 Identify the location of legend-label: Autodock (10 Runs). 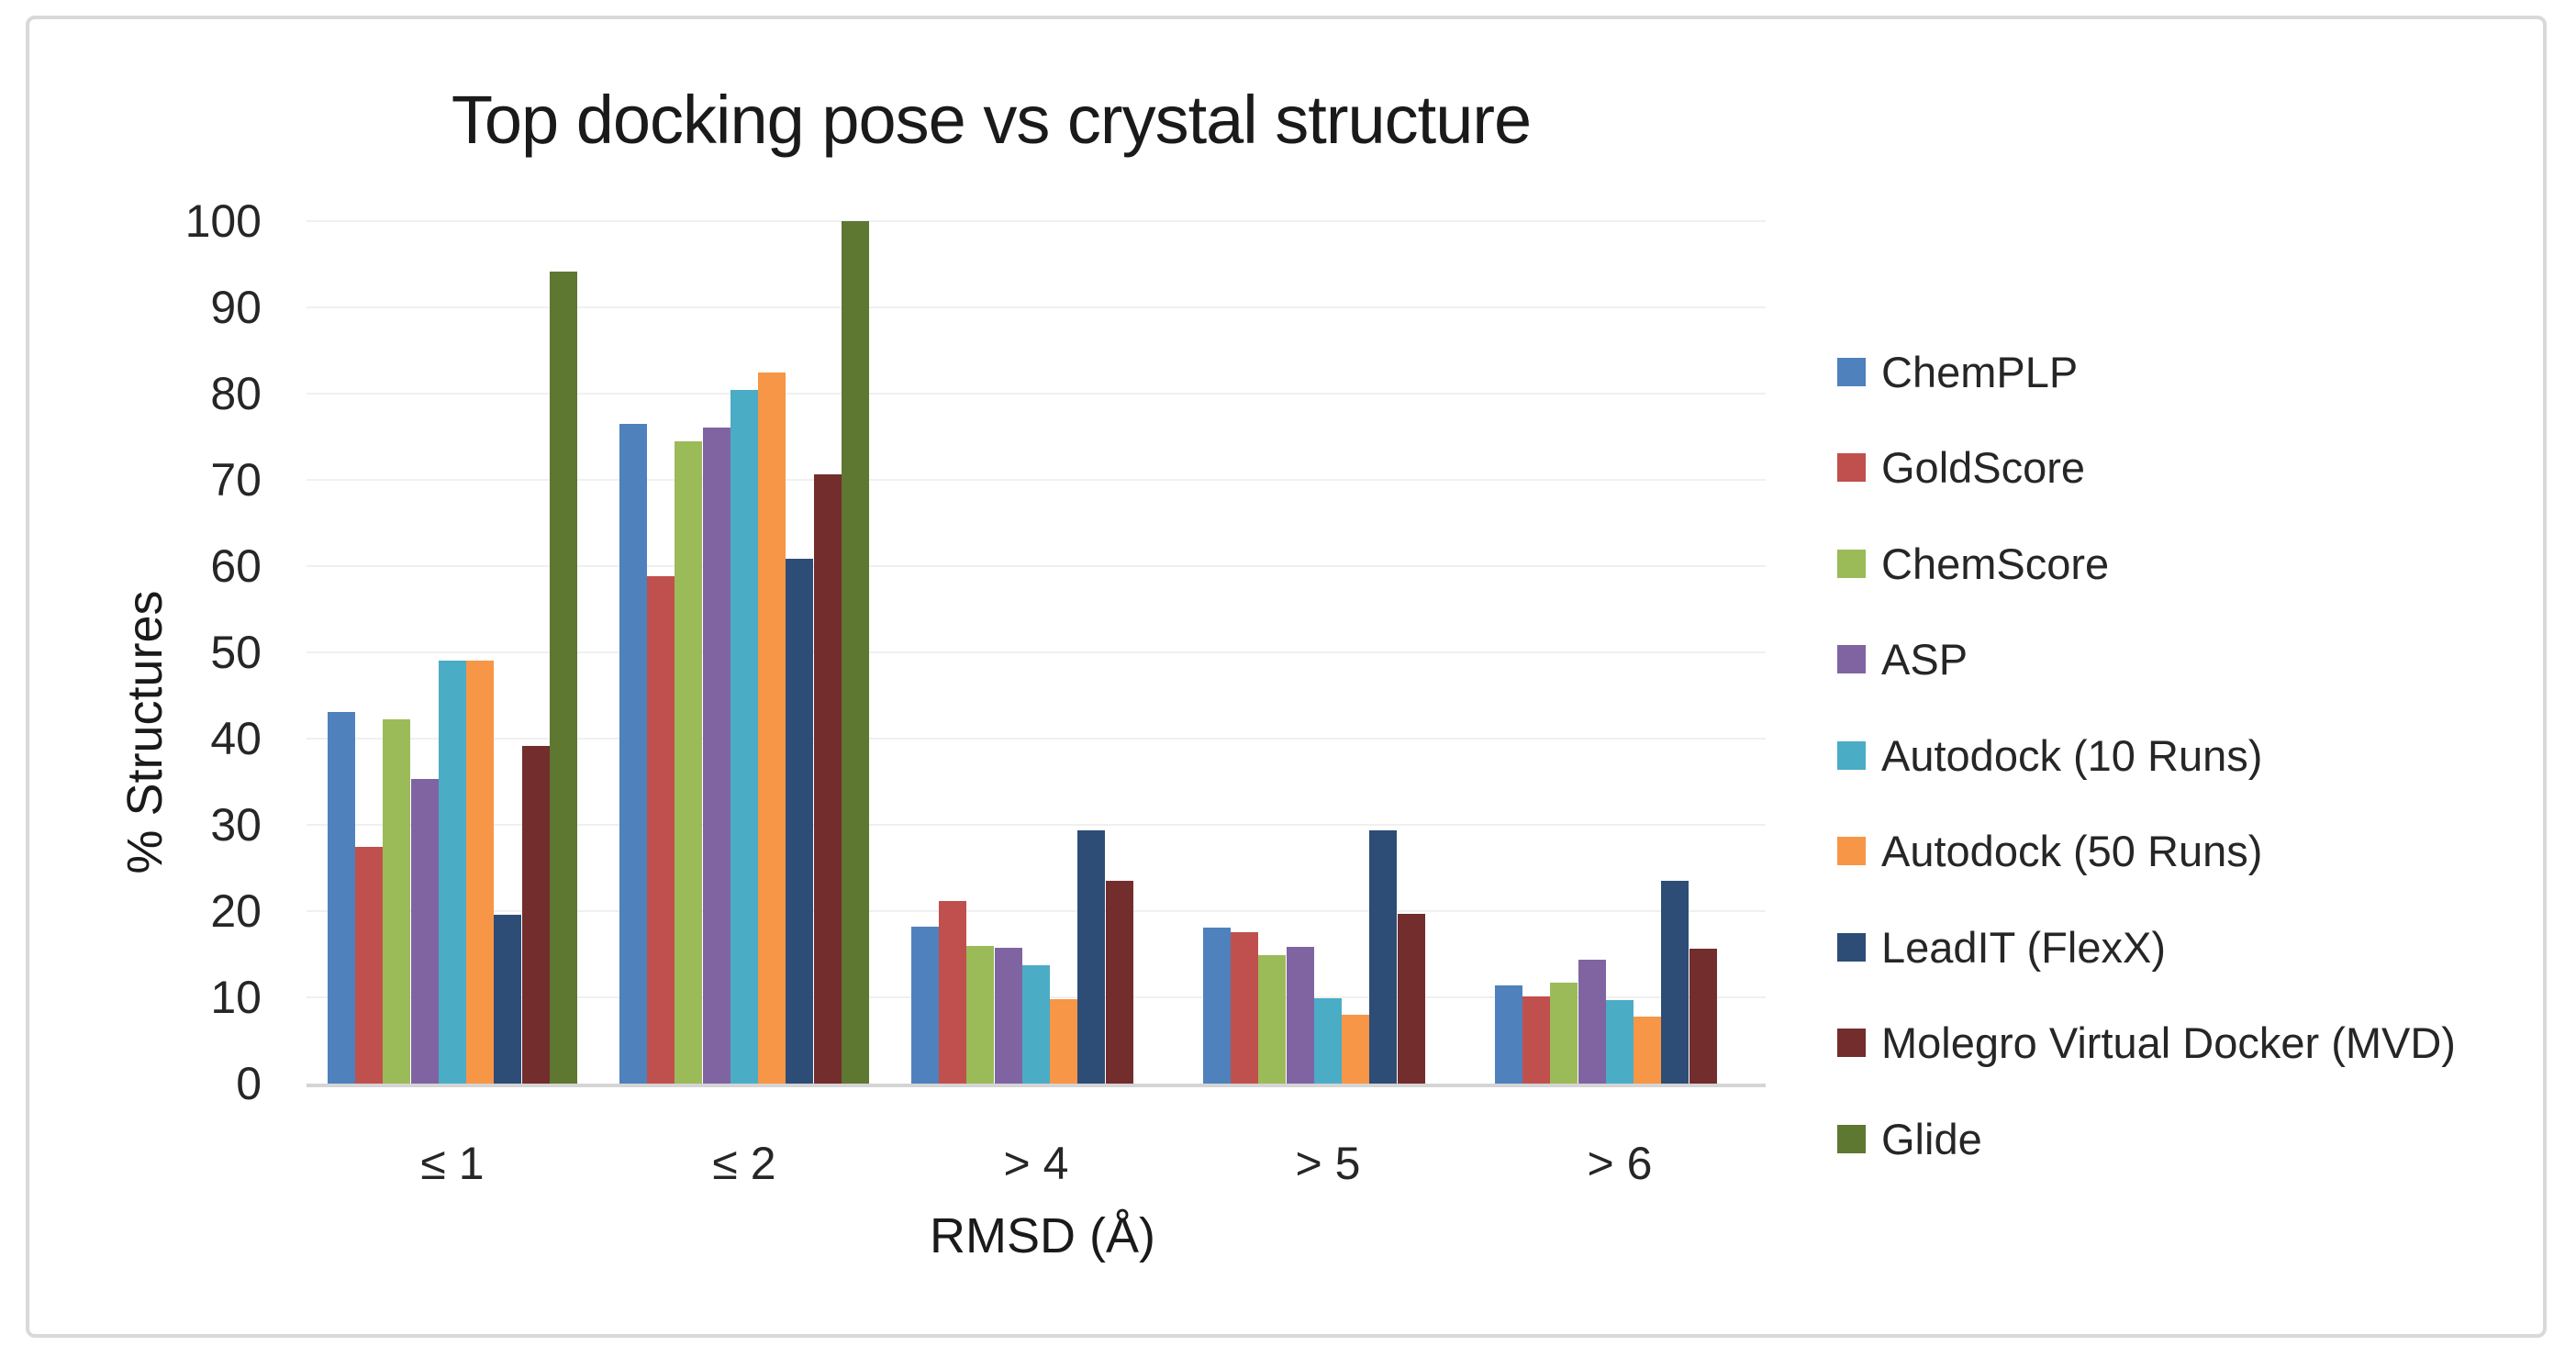
(2072, 755).